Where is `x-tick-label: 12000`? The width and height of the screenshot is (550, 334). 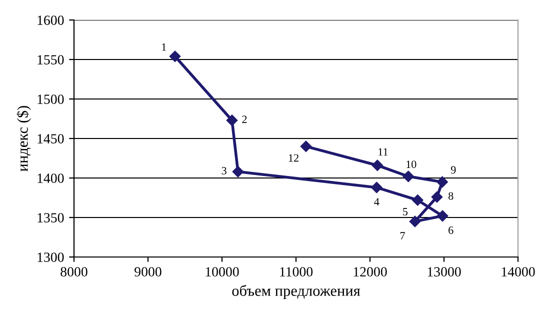 x-tick-label: 12000 is located at coordinates (370, 271).